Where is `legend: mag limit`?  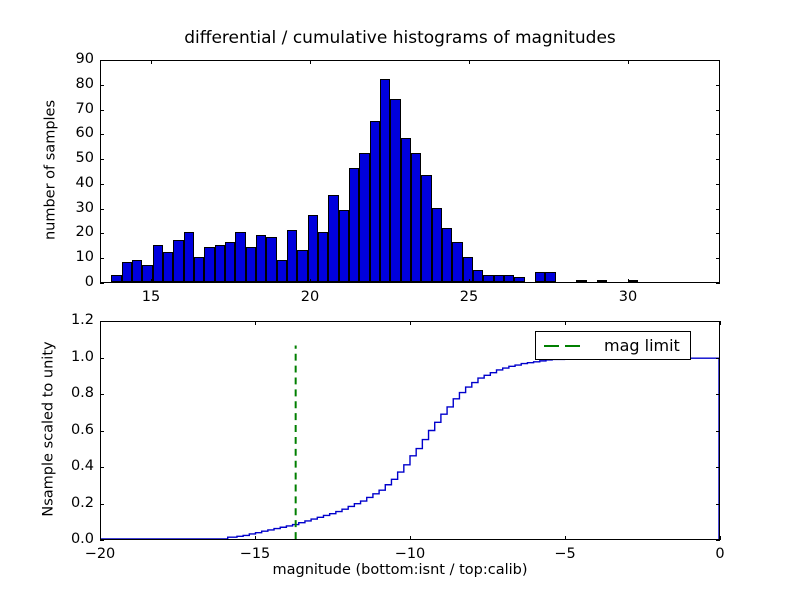
legend: mag limit is located at coordinates (613, 345).